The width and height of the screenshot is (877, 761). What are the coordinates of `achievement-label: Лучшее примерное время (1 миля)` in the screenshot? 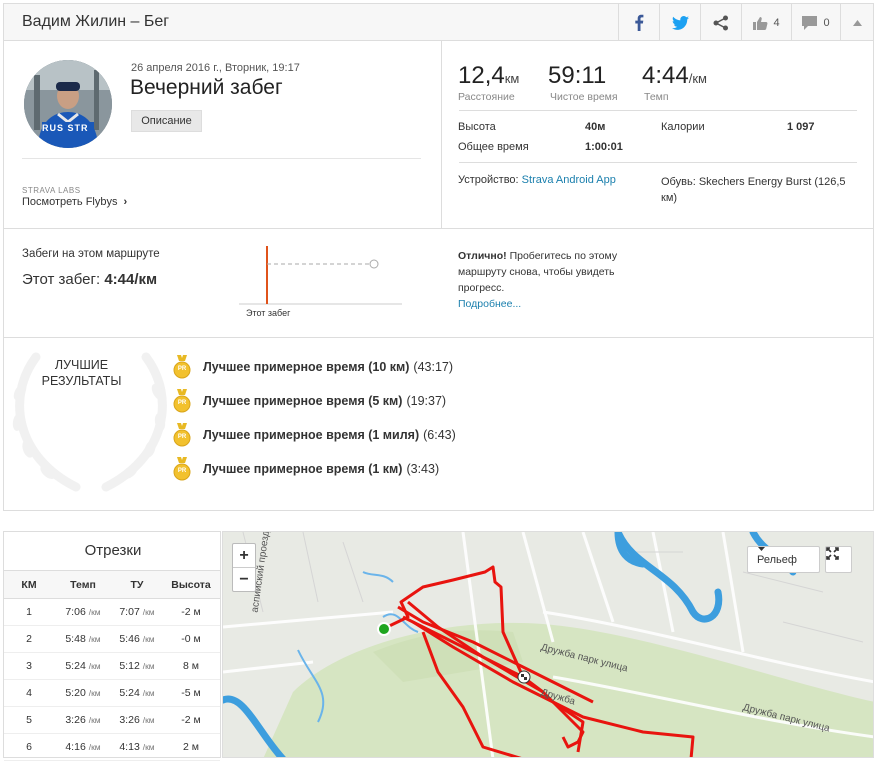 It's located at (311, 435).